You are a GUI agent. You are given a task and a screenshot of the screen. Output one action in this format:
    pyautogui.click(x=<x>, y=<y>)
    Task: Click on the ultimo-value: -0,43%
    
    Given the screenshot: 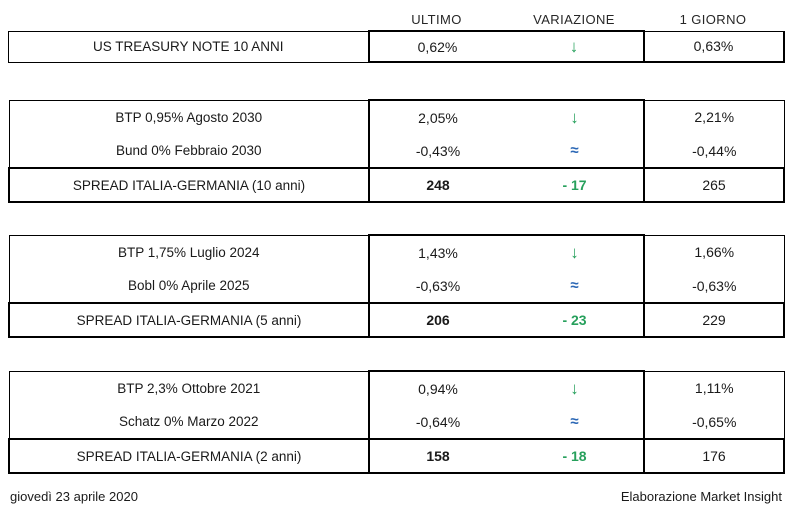 What is the action you would take?
    pyautogui.click(x=437, y=151)
    